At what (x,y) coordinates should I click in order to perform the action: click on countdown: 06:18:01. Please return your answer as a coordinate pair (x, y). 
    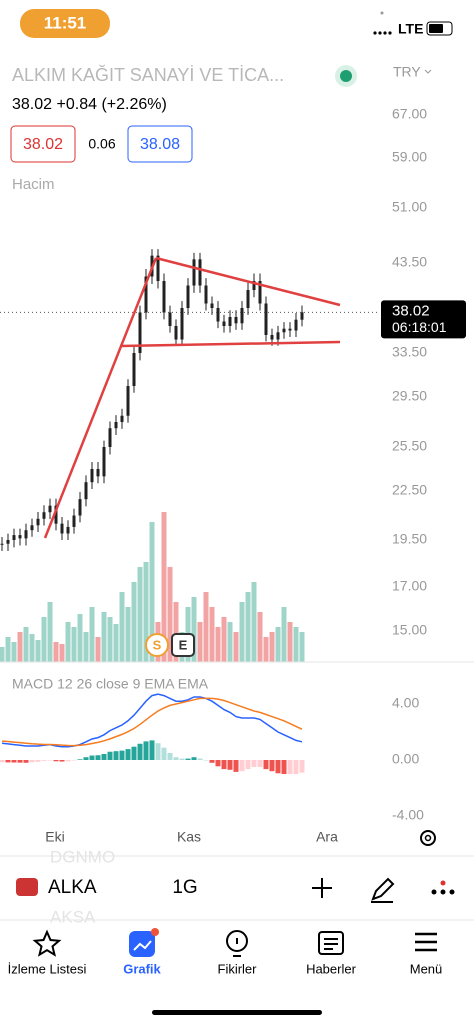
    Looking at the image, I should click on (419, 327).